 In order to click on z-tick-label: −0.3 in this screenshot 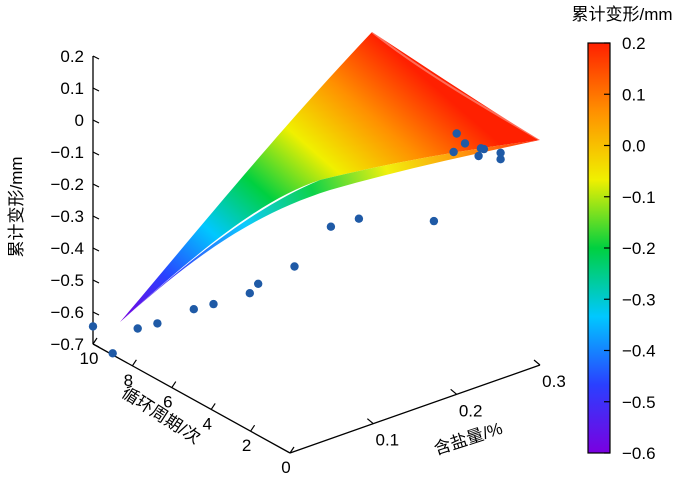, I will do `click(67, 216)`.